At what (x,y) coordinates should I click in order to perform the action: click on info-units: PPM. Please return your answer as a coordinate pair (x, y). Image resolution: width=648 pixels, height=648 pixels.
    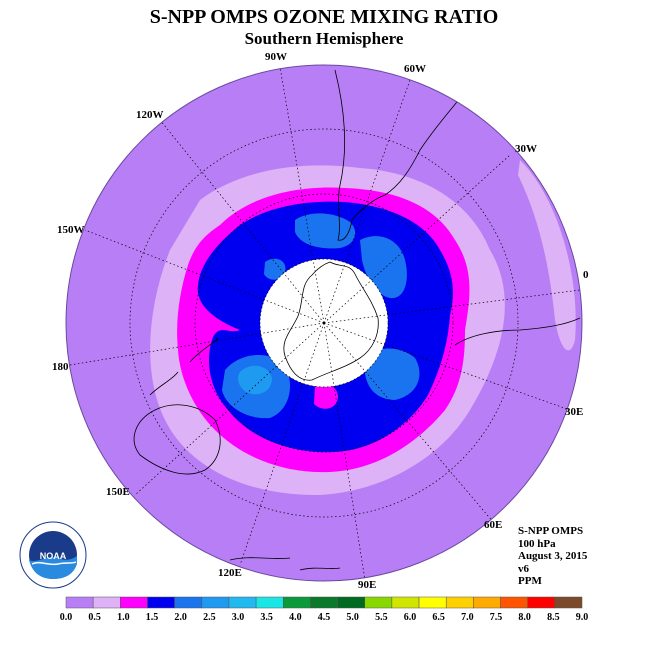
    Looking at the image, I should click on (530, 581).